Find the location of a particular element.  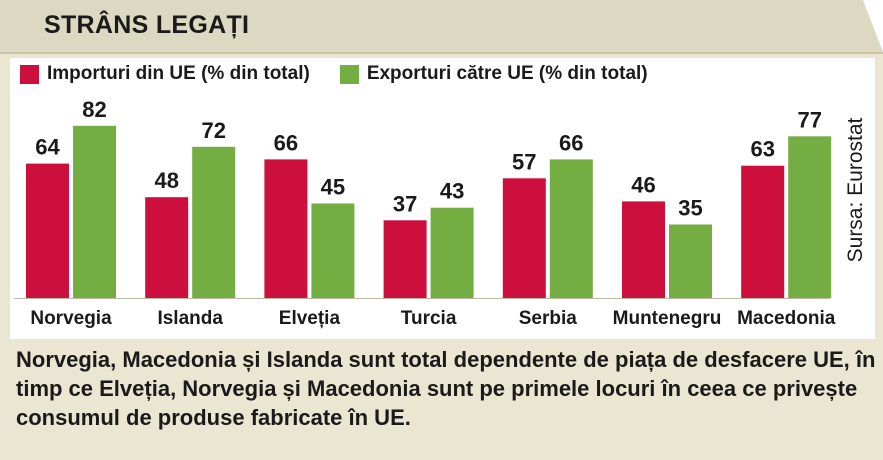

category-label-5: Muntenegru is located at coordinates (667, 318).